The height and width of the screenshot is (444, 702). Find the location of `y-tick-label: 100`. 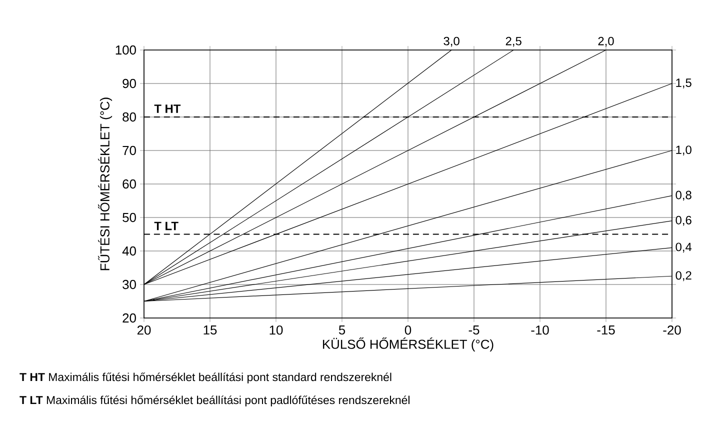

y-tick-label: 100 is located at coordinates (126, 50).